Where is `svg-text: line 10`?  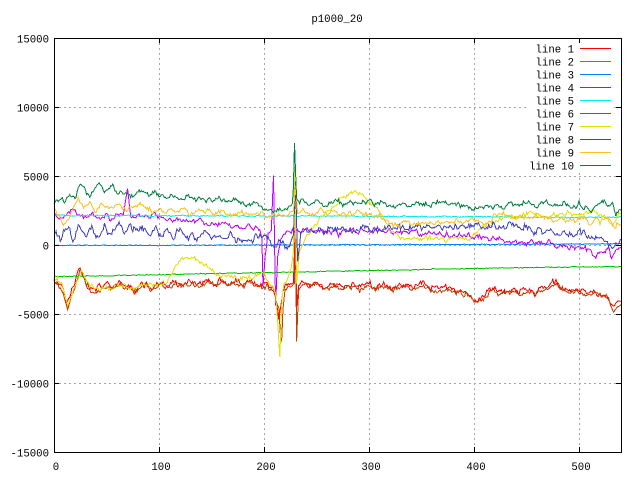
svg-text: line 10 is located at coordinates (551, 168).